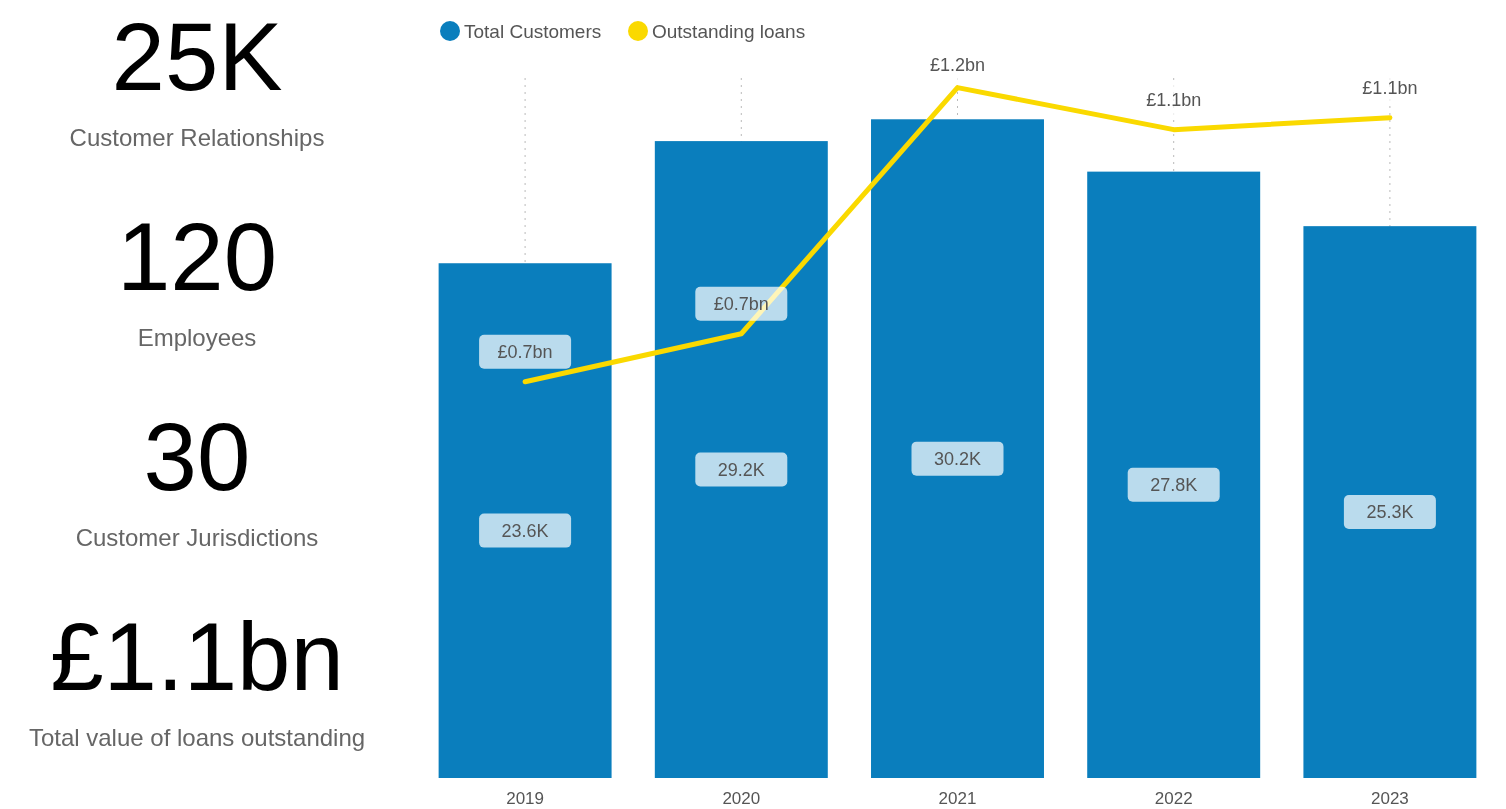 This screenshot has width=1506, height=809. I want to click on text: Customer Jurisdictions, so click(197, 537).